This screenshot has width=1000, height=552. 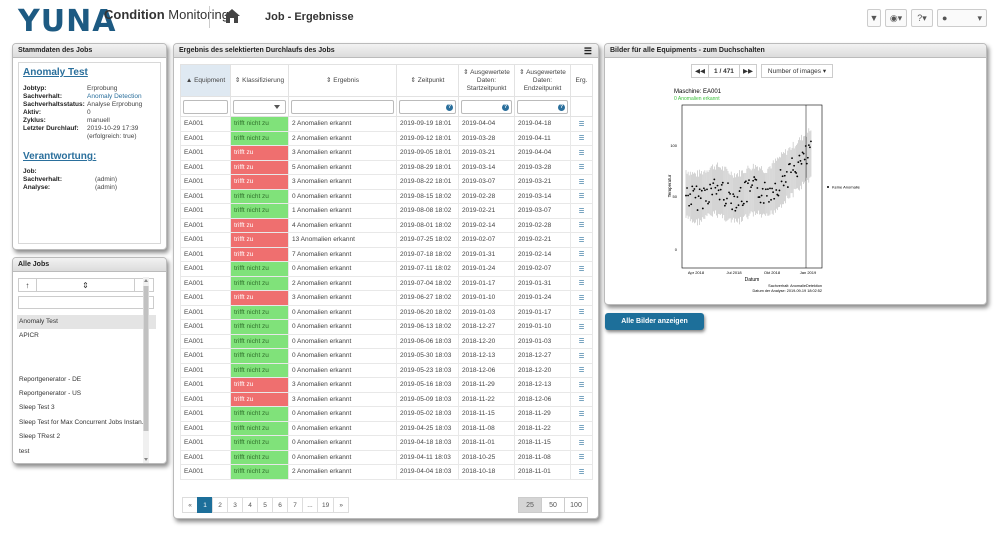 What do you see at coordinates (265, 505) in the screenshot?
I see `page-button: 5` at bounding box center [265, 505].